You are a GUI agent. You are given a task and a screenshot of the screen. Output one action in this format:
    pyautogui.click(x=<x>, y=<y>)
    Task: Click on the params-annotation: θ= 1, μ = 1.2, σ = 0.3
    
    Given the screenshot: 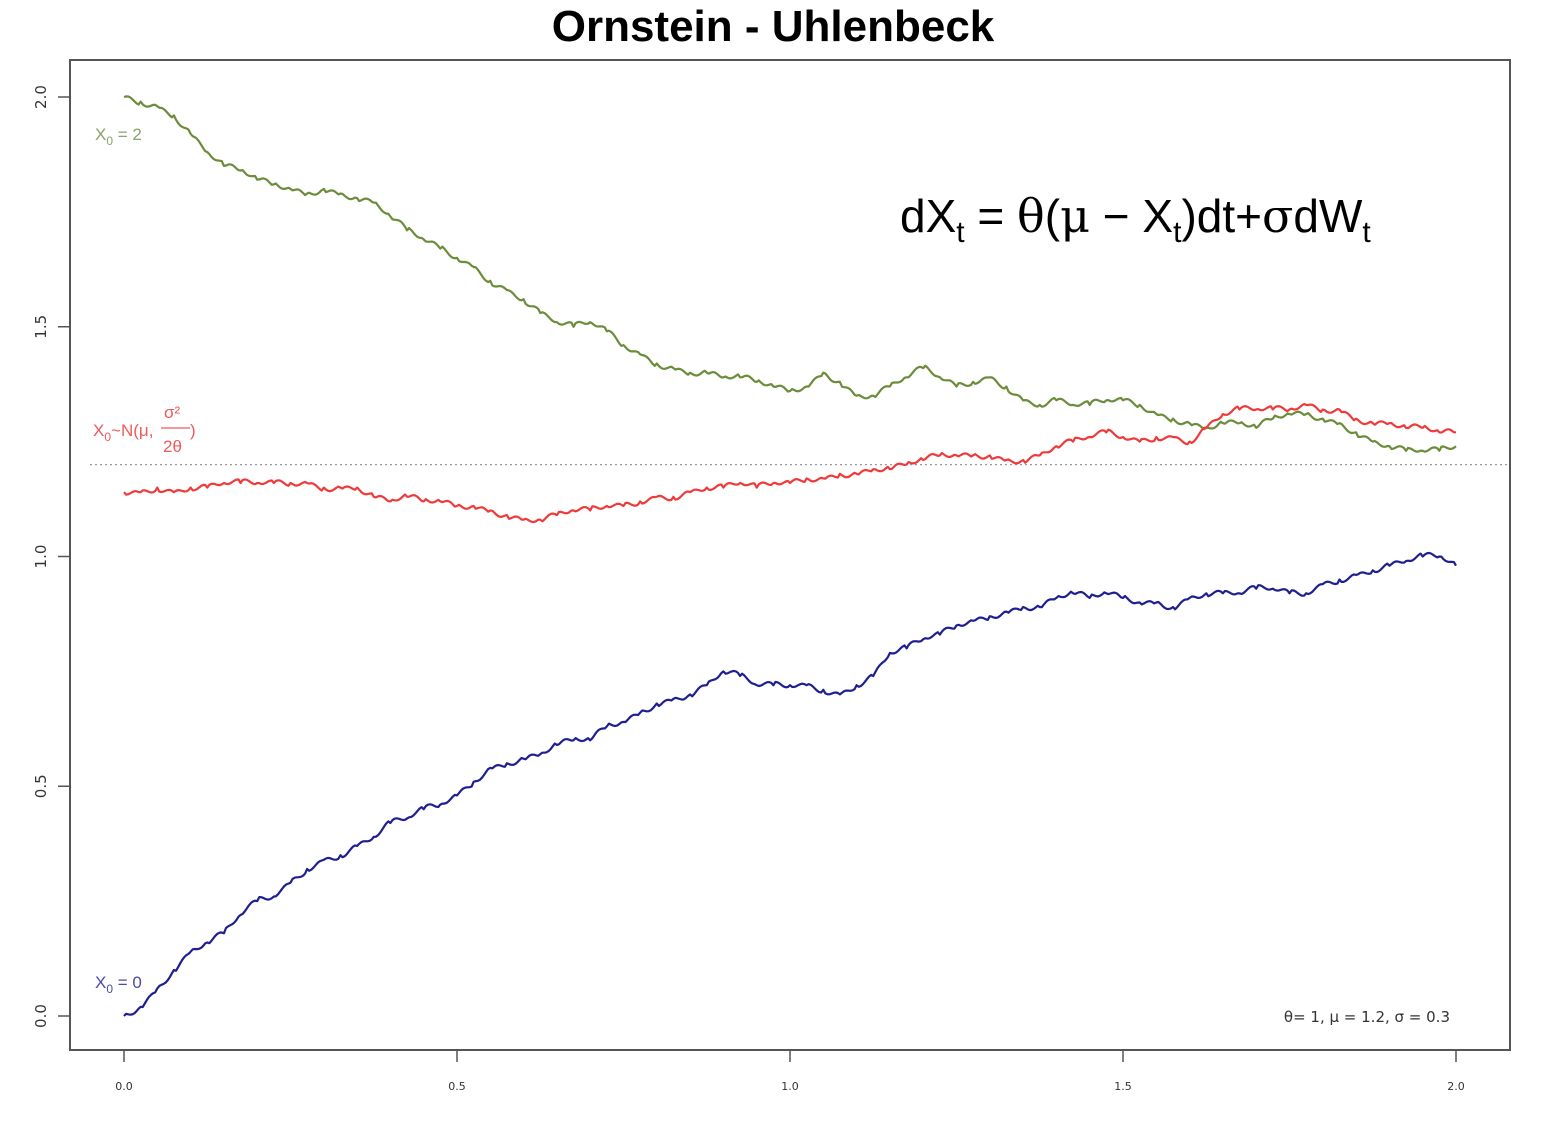 What is the action you would take?
    pyautogui.click(x=1367, y=1017)
    